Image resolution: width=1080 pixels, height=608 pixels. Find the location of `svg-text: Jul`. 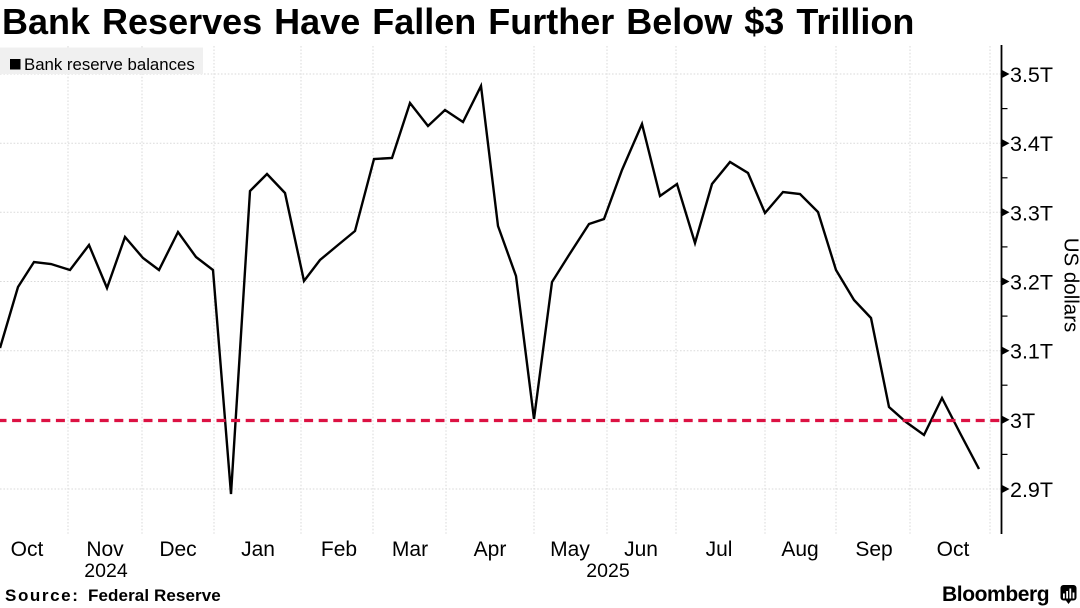

svg-text: Jul is located at coordinates (719, 549).